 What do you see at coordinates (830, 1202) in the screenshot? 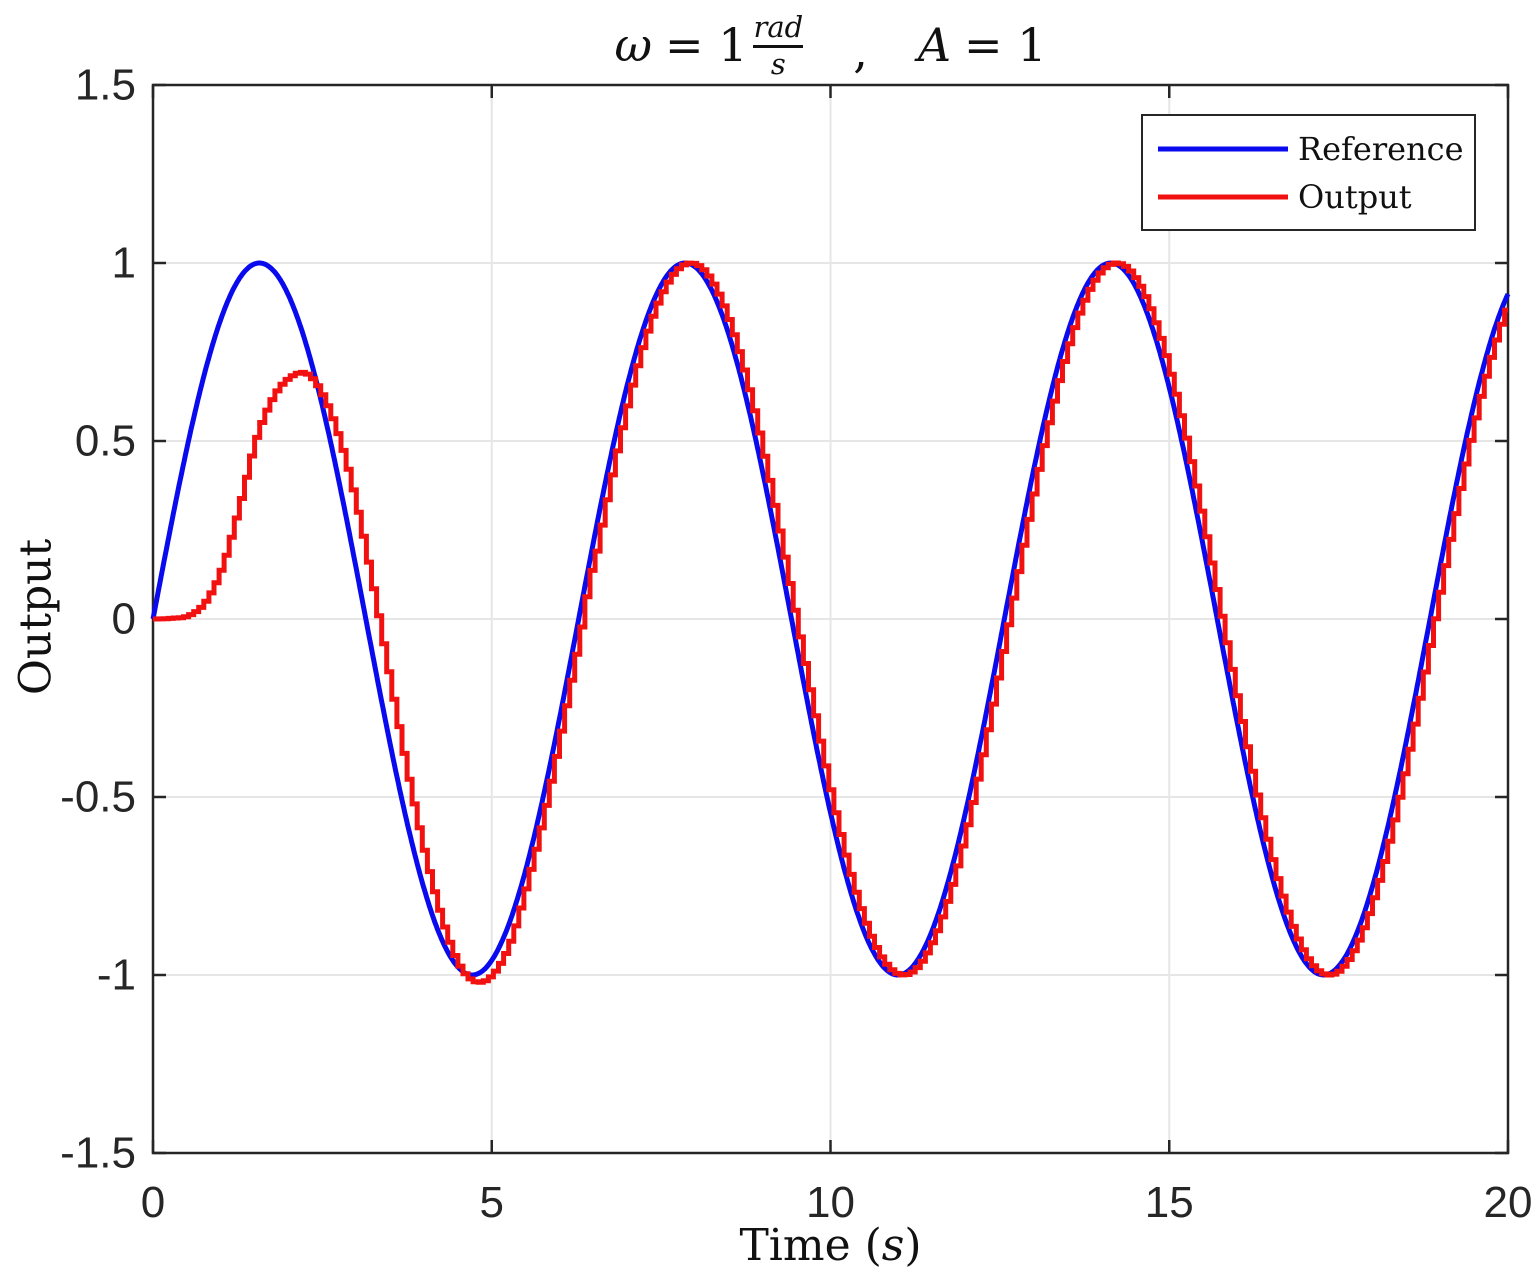
I see `x-tick-label: 10` at bounding box center [830, 1202].